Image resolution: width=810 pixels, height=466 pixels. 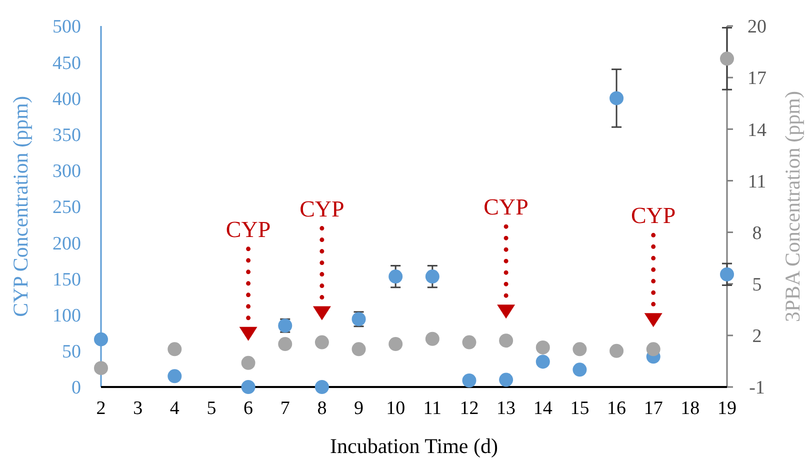 I want to click on y2-tick-label: 14, so click(x=757, y=130).